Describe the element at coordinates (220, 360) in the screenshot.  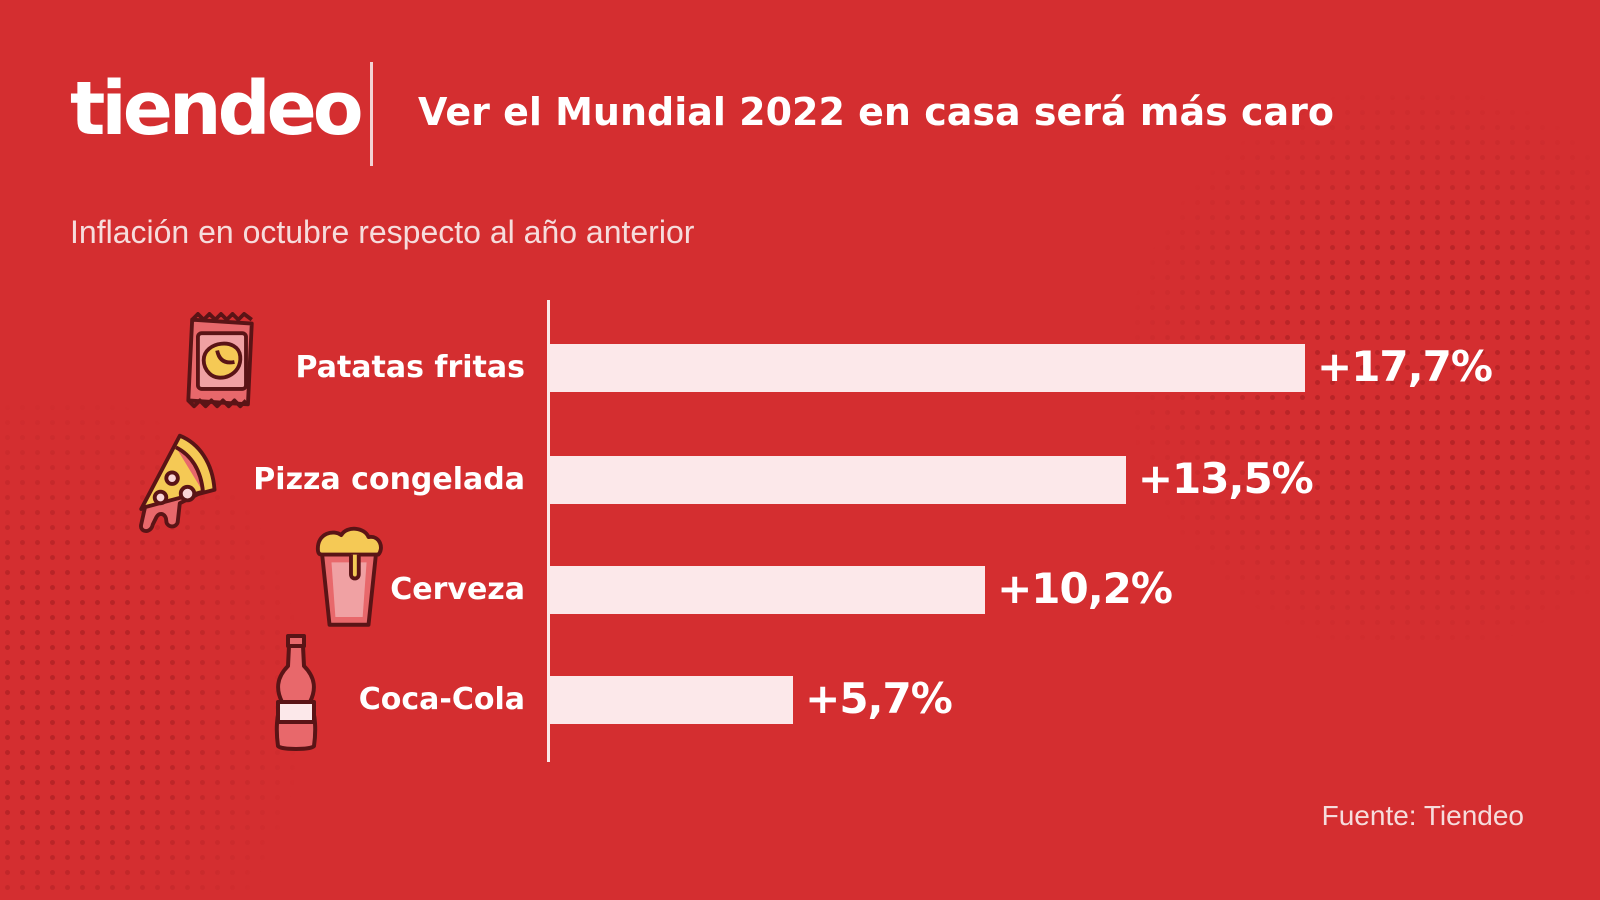
I see `chips-bag-icon` at that location.